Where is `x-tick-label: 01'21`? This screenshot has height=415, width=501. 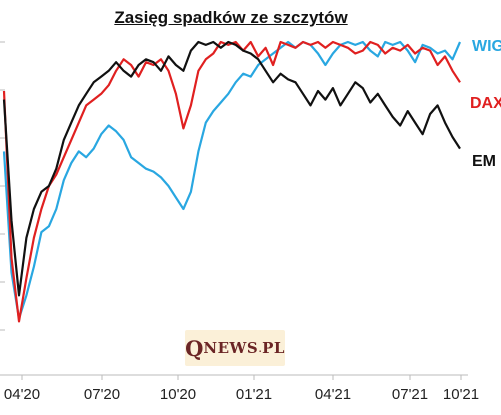 x-tick-label: 01'21 is located at coordinates (254, 394).